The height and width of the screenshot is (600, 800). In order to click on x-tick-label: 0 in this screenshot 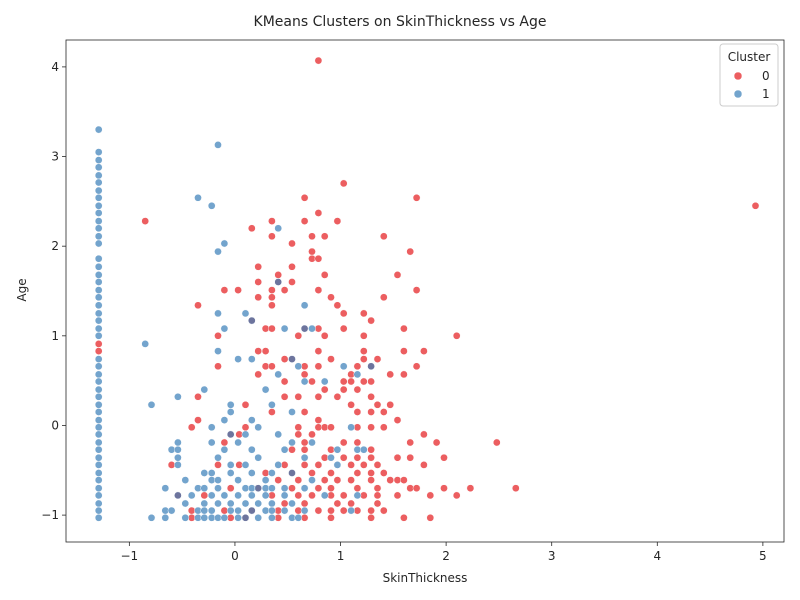, I will do `click(235, 556)`.